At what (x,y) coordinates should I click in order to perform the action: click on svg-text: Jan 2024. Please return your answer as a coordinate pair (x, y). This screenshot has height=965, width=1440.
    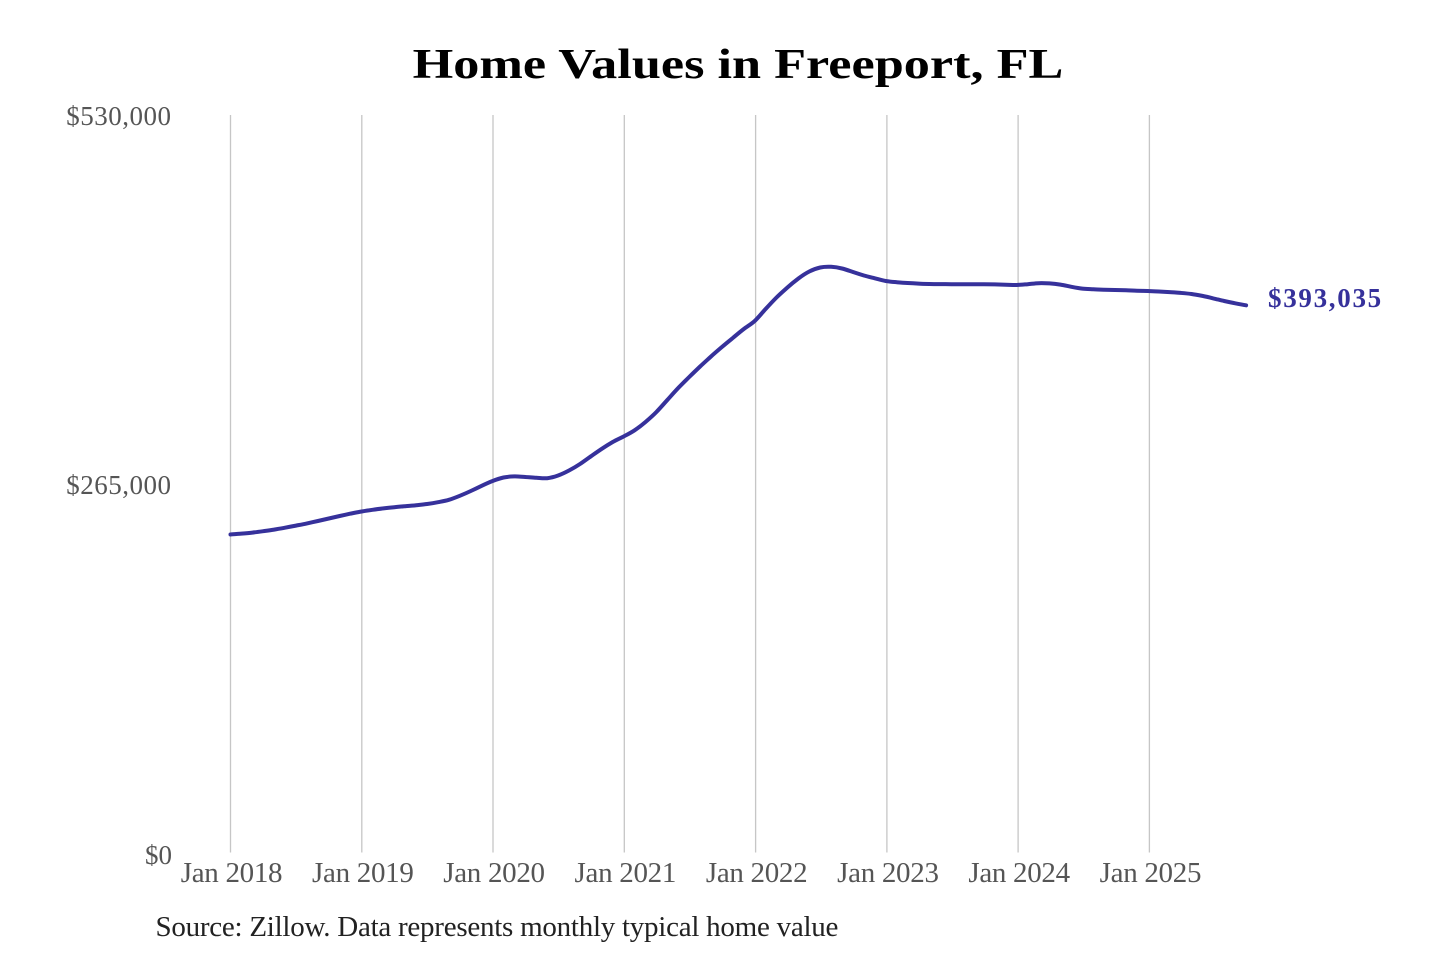
    Looking at the image, I should click on (1019, 873).